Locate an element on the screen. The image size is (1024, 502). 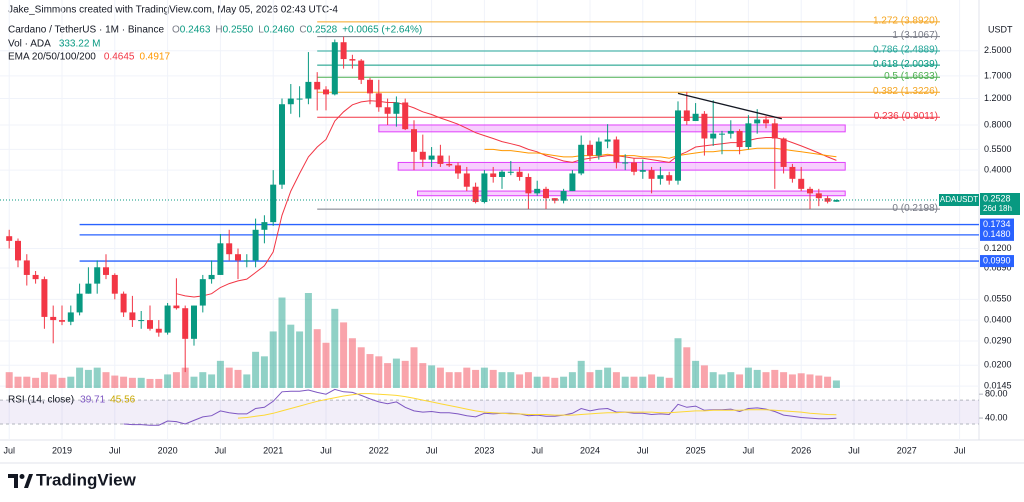
ohlc-value: 0.2528 is located at coordinates (322, 30).